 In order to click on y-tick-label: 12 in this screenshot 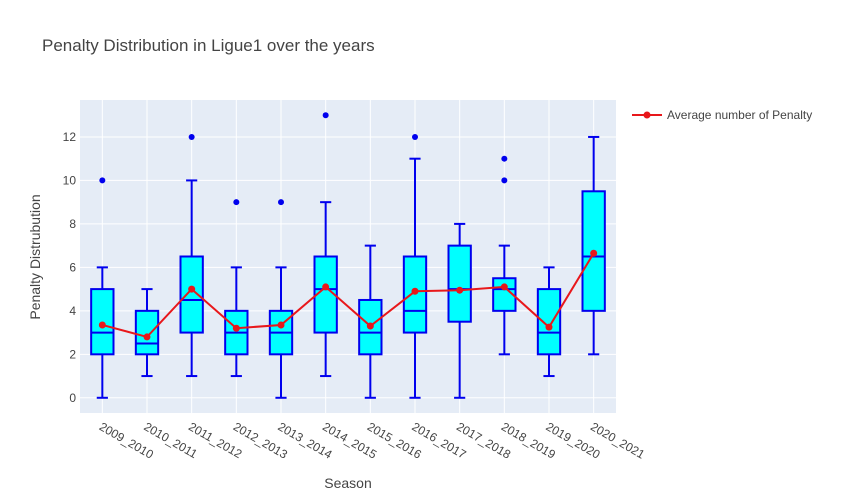, I will do `click(70, 137)`.